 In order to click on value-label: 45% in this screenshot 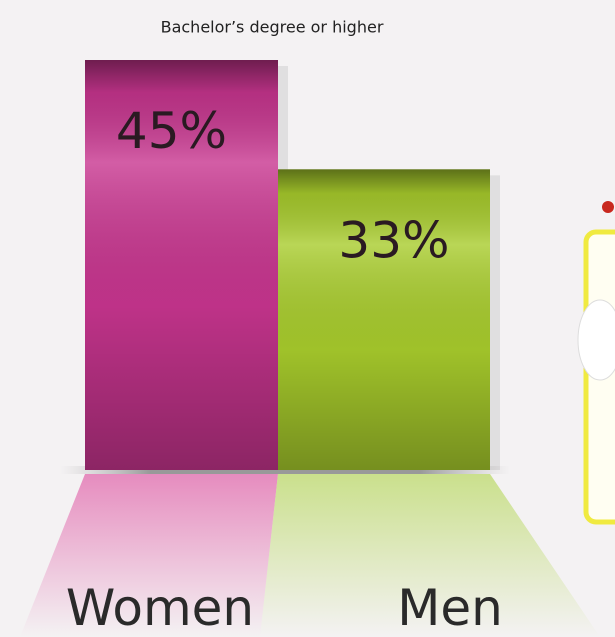, I will do `click(171, 131)`.